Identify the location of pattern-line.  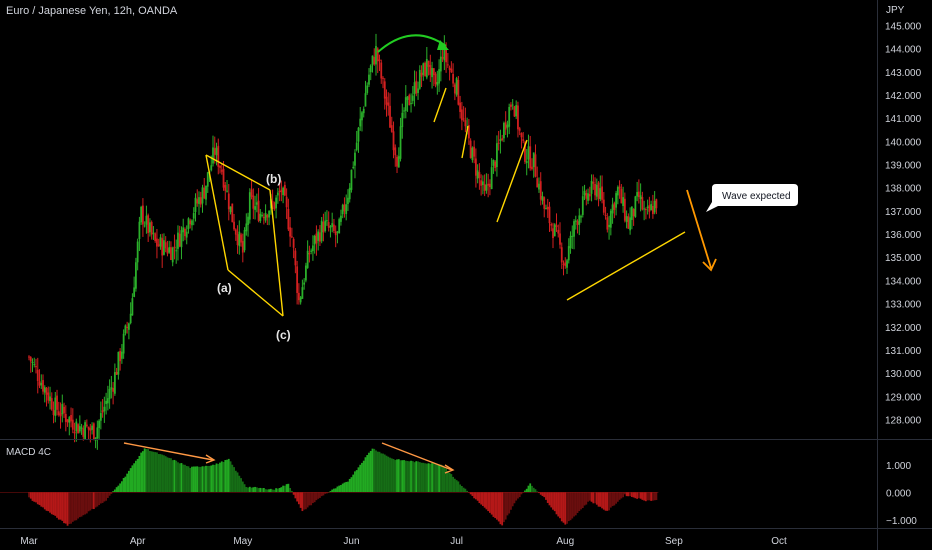
(217, 212).